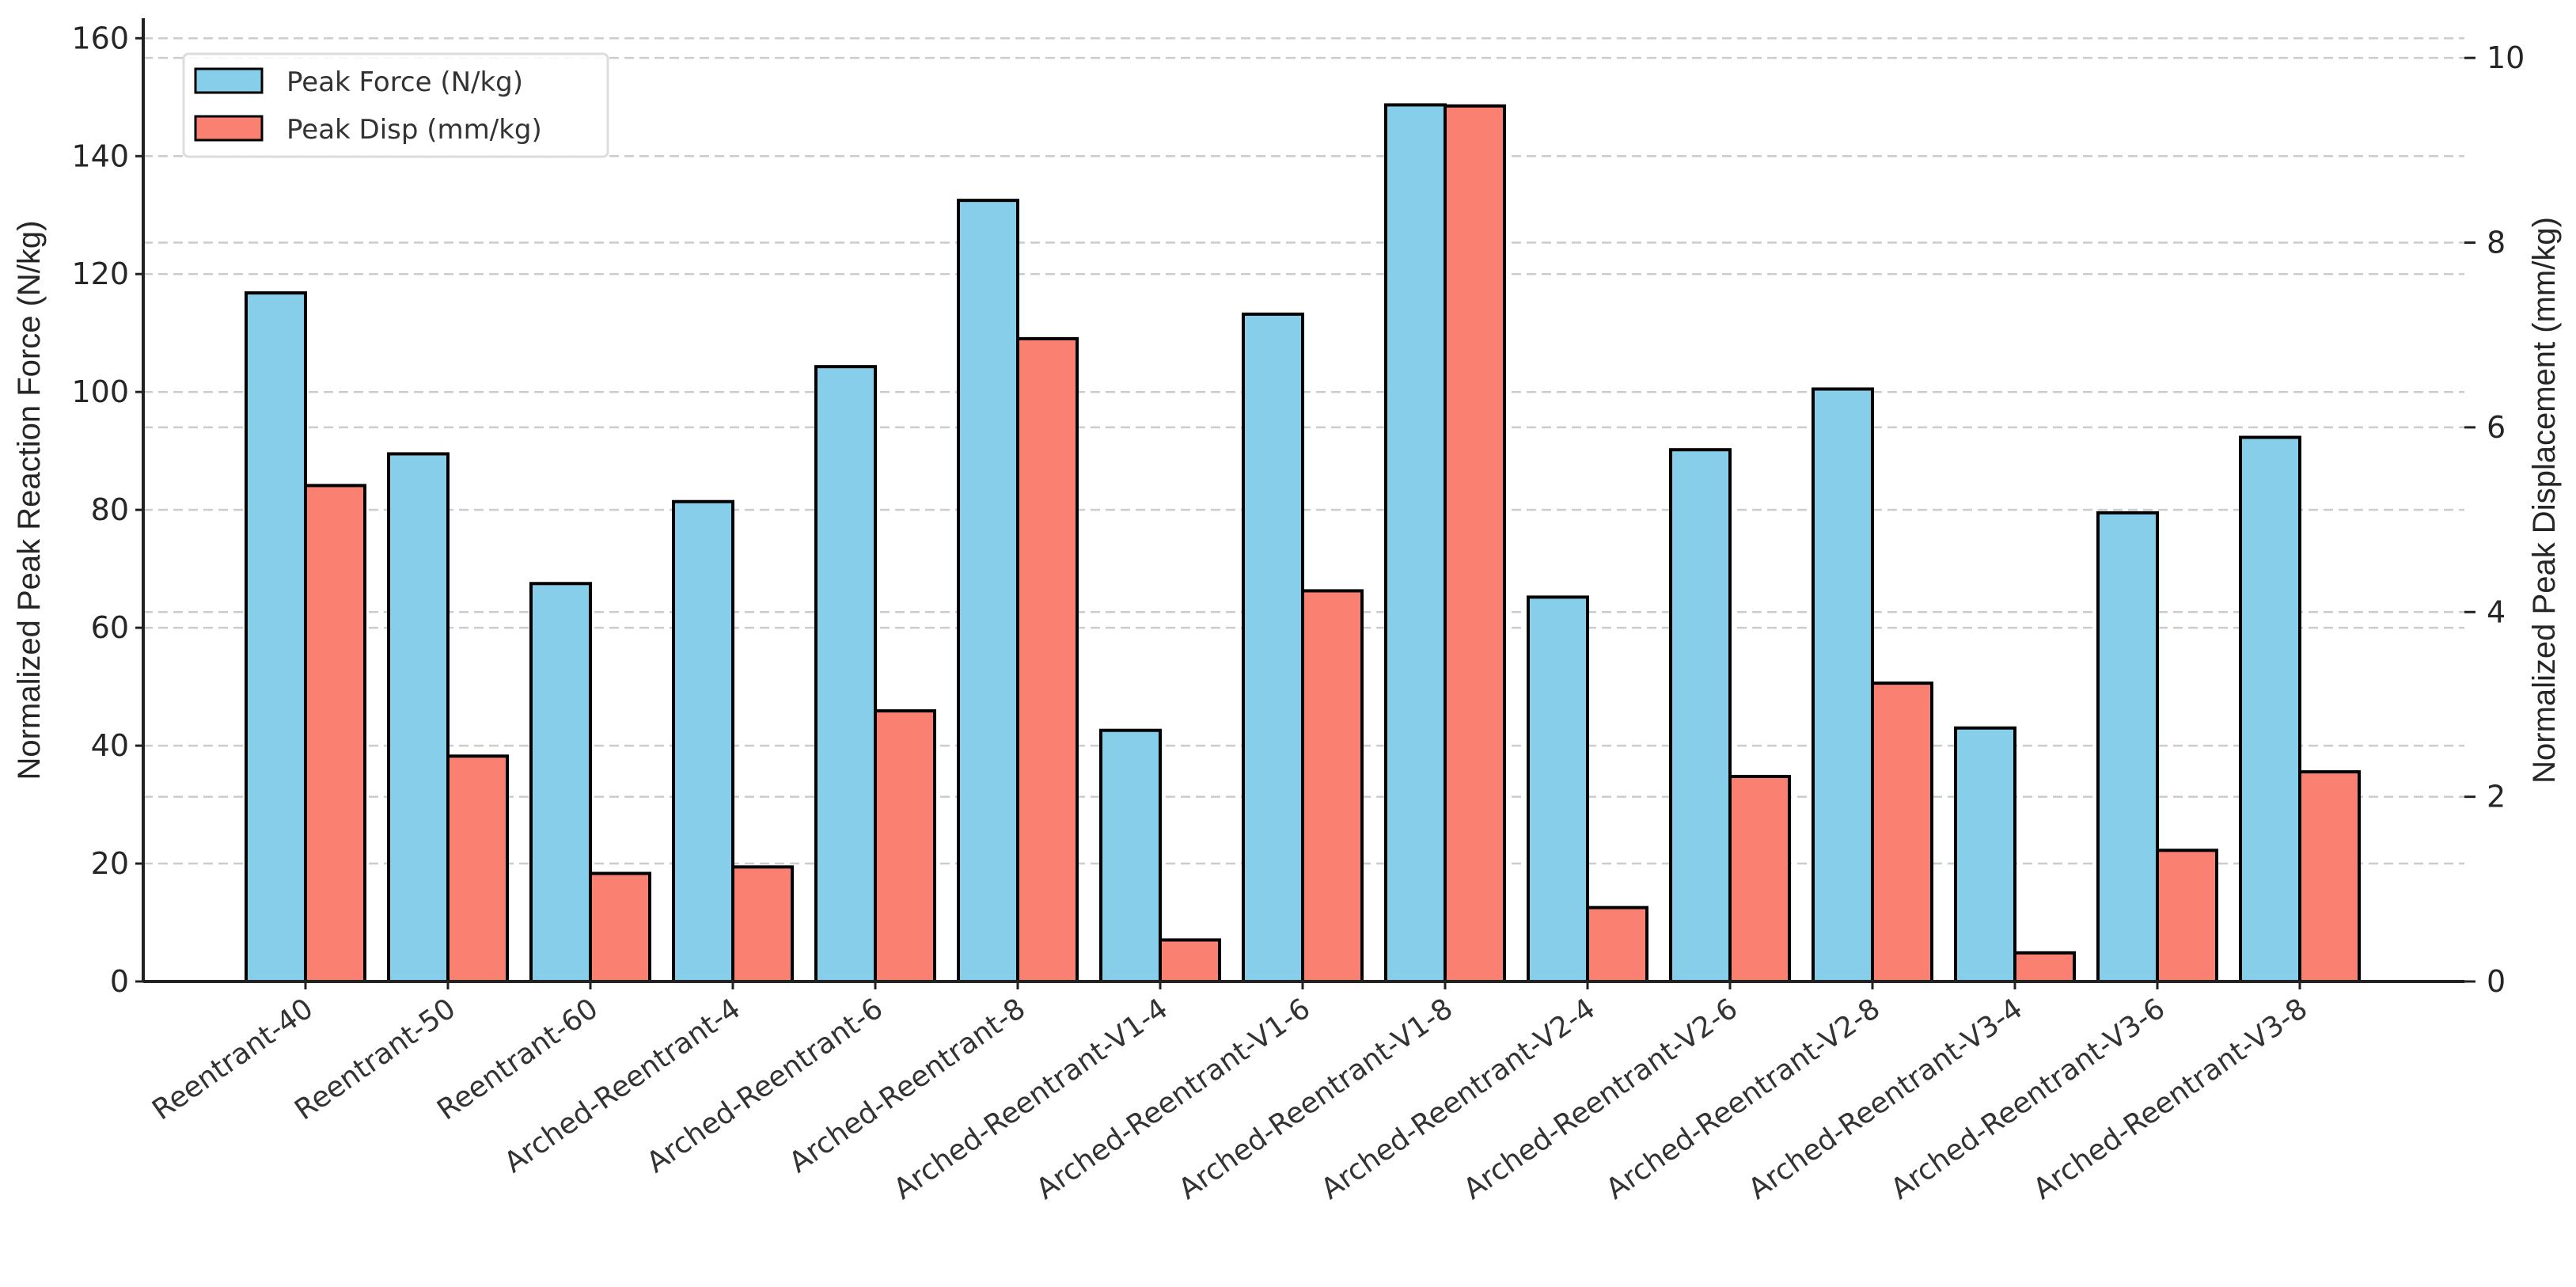 Image resolution: width=2576 pixels, height=1287 pixels. I want to click on y2-tick-label: 0, so click(2496, 981).